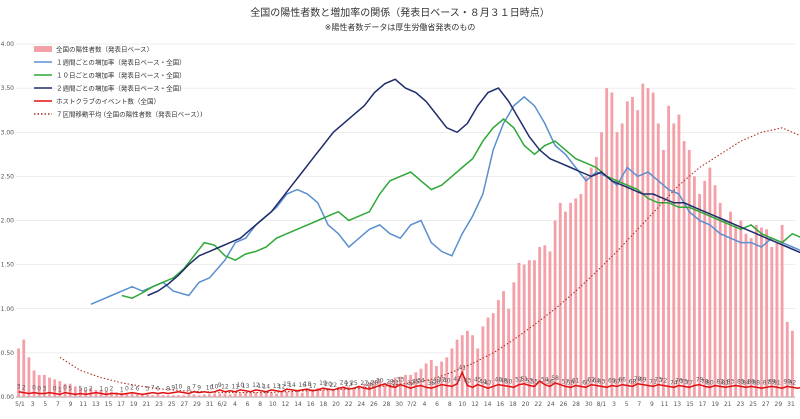 Image resolution: width=800 pixels, height=419 pixels. I want to click on x-tick-label: 31, so click(791, 404).